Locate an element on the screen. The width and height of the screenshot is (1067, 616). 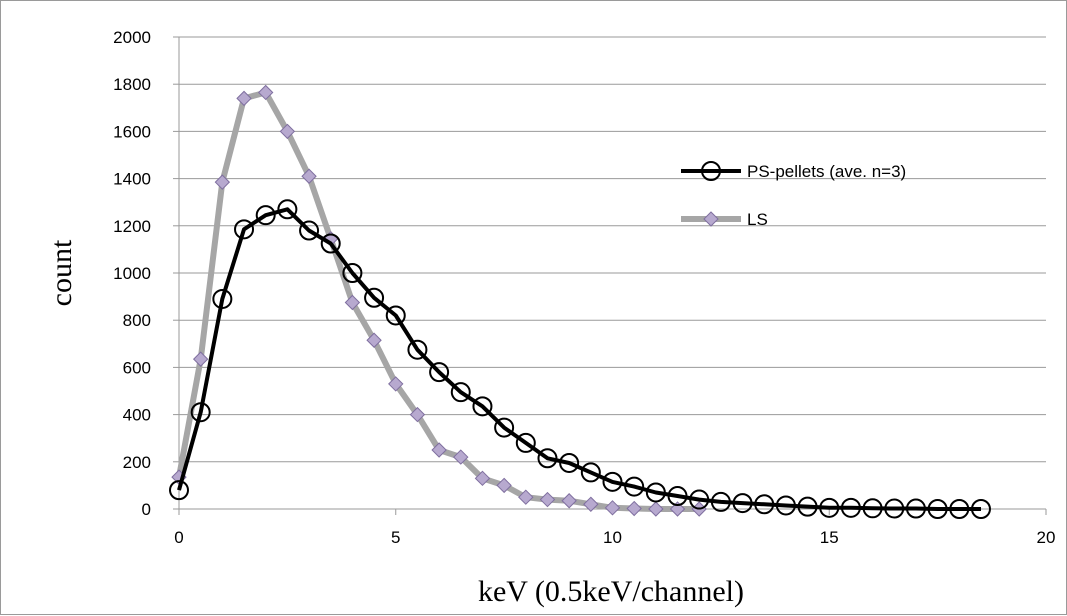
y-tick-label: 1400 is located at coordinates (132, 179).